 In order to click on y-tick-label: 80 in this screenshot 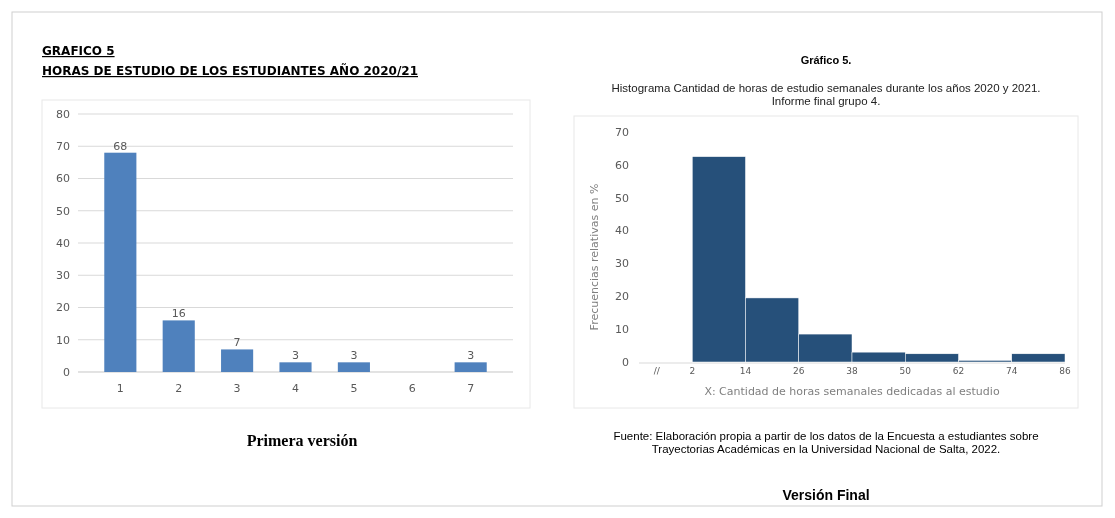, I will do `click(63, 114)`.